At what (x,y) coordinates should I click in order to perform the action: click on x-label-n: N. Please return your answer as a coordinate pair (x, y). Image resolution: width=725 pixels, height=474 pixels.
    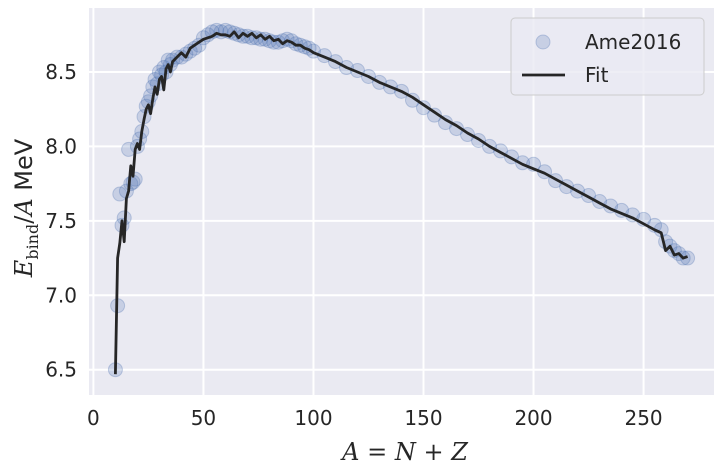
    Looking at the image, I should click on (405, 452).